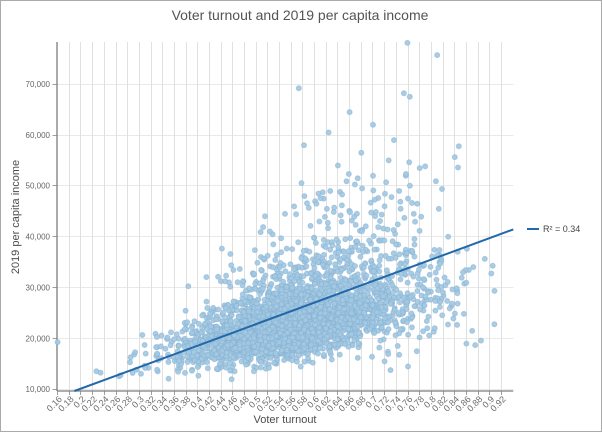 This screenshot has height=432, width=602. Describe the element at coordinates (38, 389) in the screenshot. I see `svg-text: 10,000` at that location.